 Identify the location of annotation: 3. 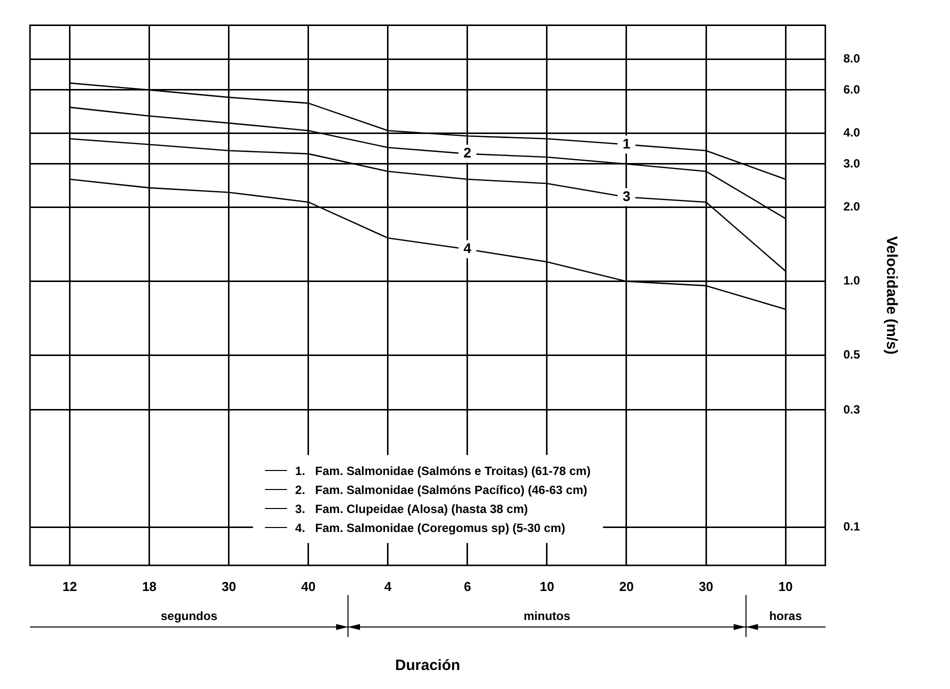
(626, 196).